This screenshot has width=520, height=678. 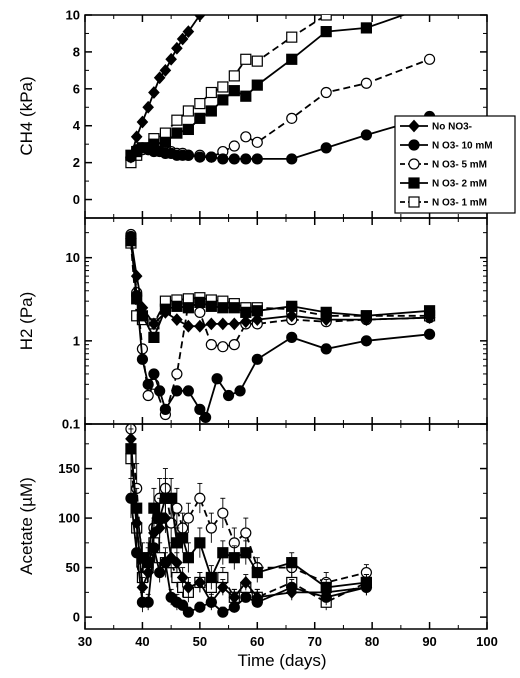 What do you see at coordinates (257, 641) in the screenshot?
I see `x-tick-label: 60` at bounding box center [257, 641].